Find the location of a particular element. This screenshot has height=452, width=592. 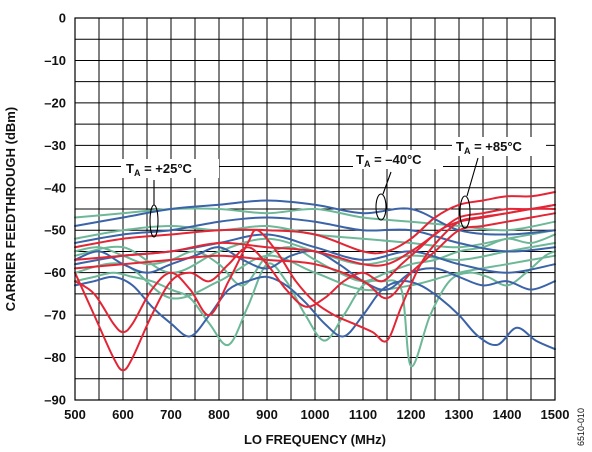

annotation-85c-rest: = +85°C is located at coordinates (496, 146).